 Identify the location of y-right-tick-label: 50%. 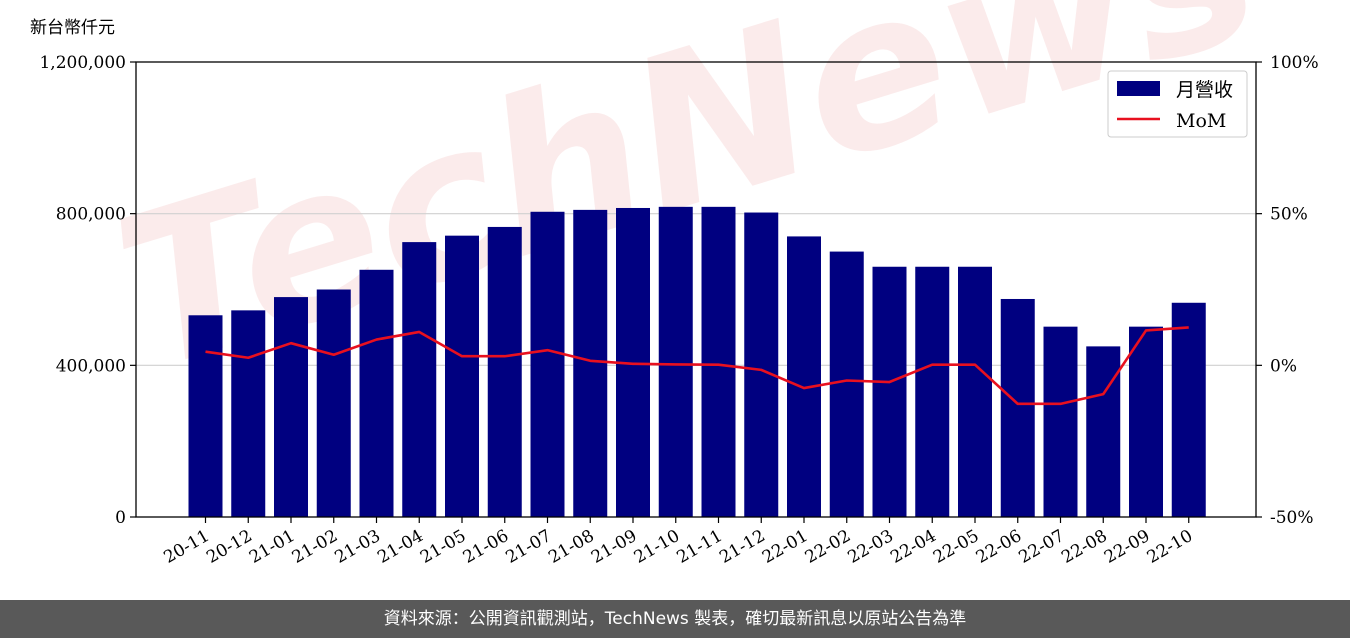
(1289, 215).